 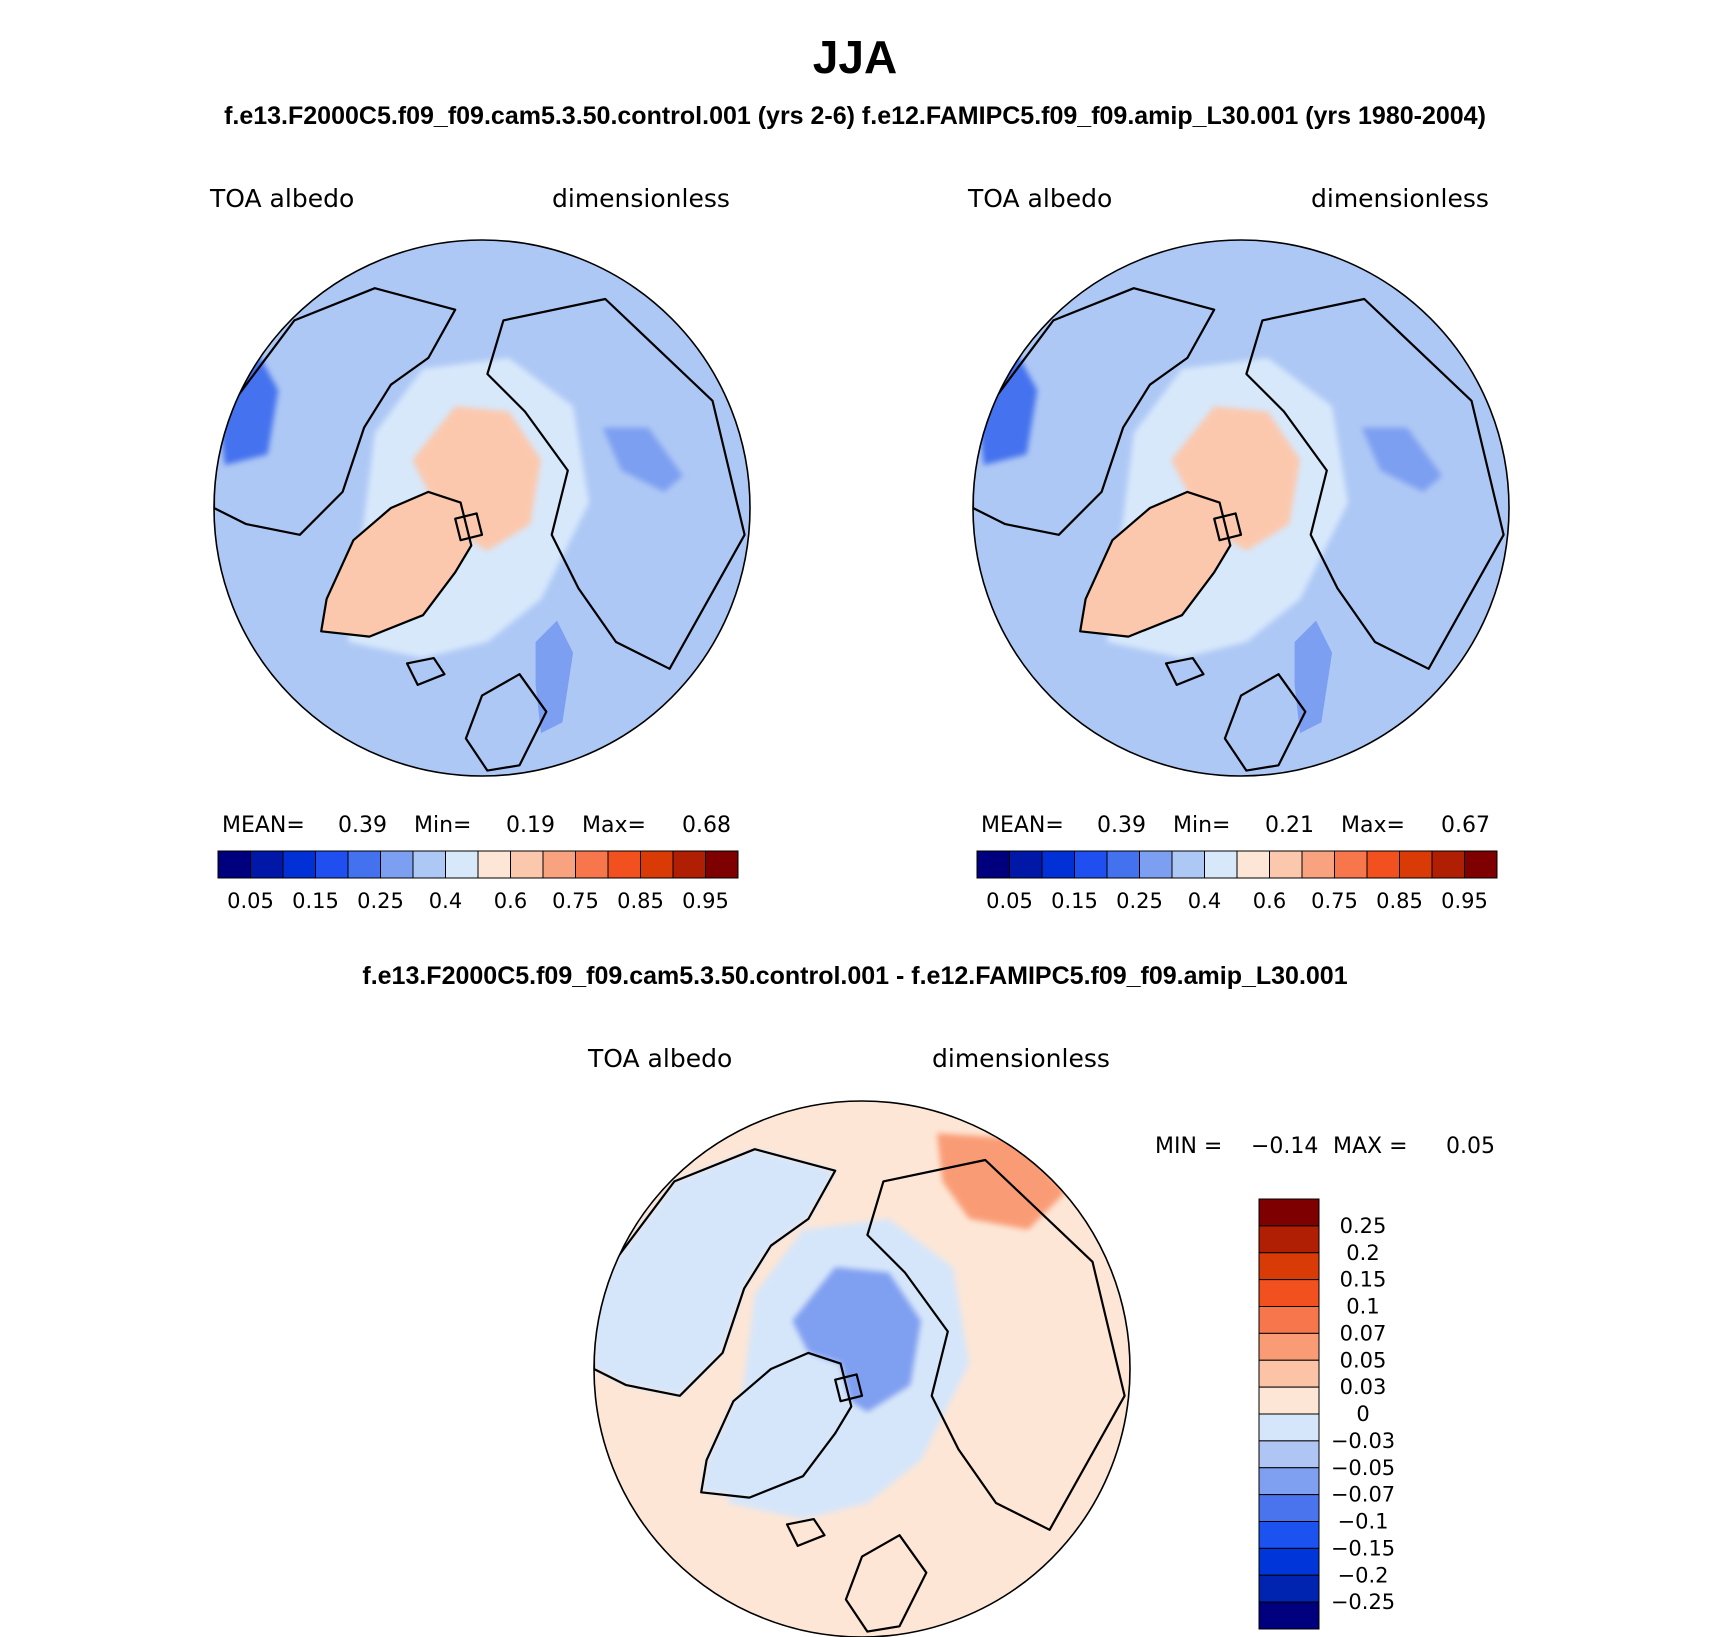 I want to click on panel2-max-value: 0.67, so click(x=1465, y=825).